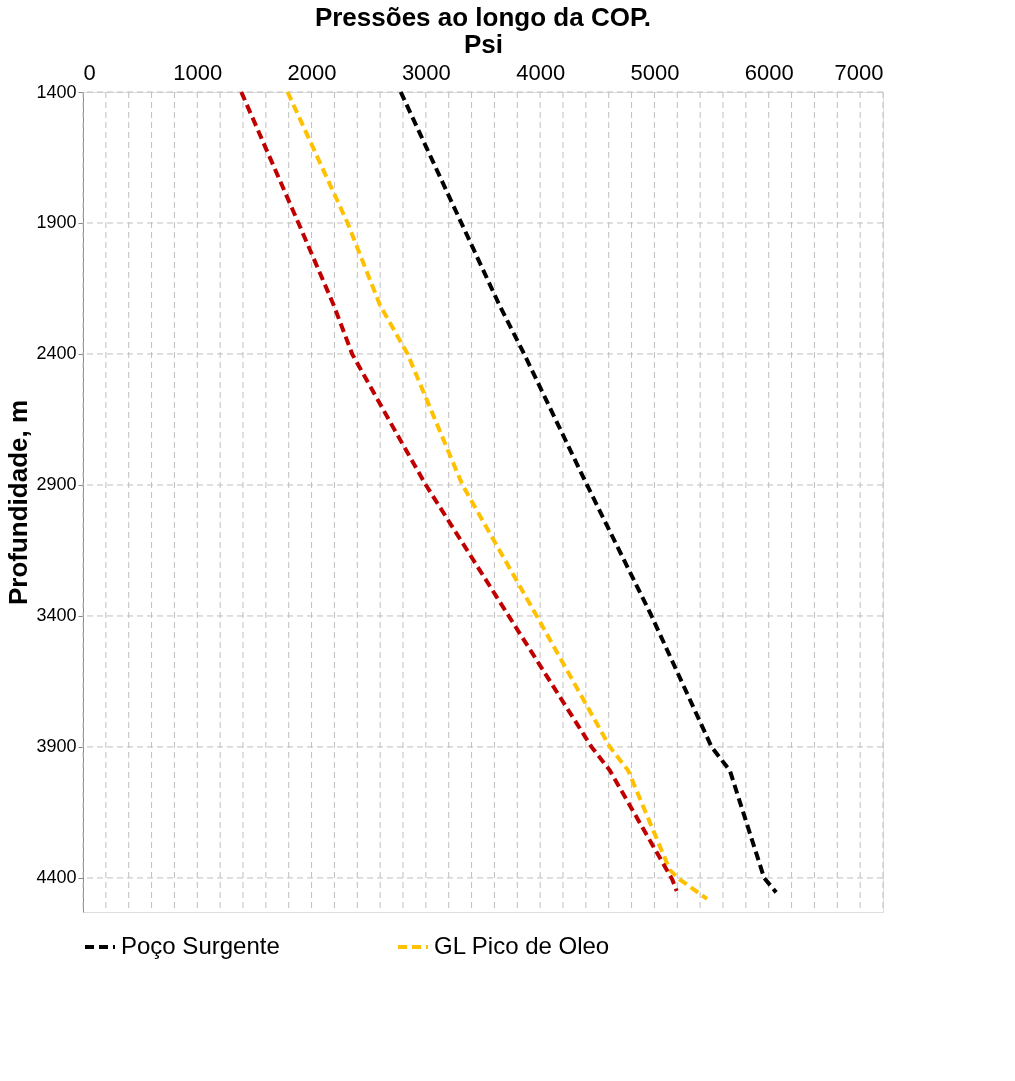 The height and width of the screenshot is (1081, 1015). What do you see at coordinates (655, 72) in the screenshot?
I see `x-tick-label: 5000` at bounding box center [655, 72].